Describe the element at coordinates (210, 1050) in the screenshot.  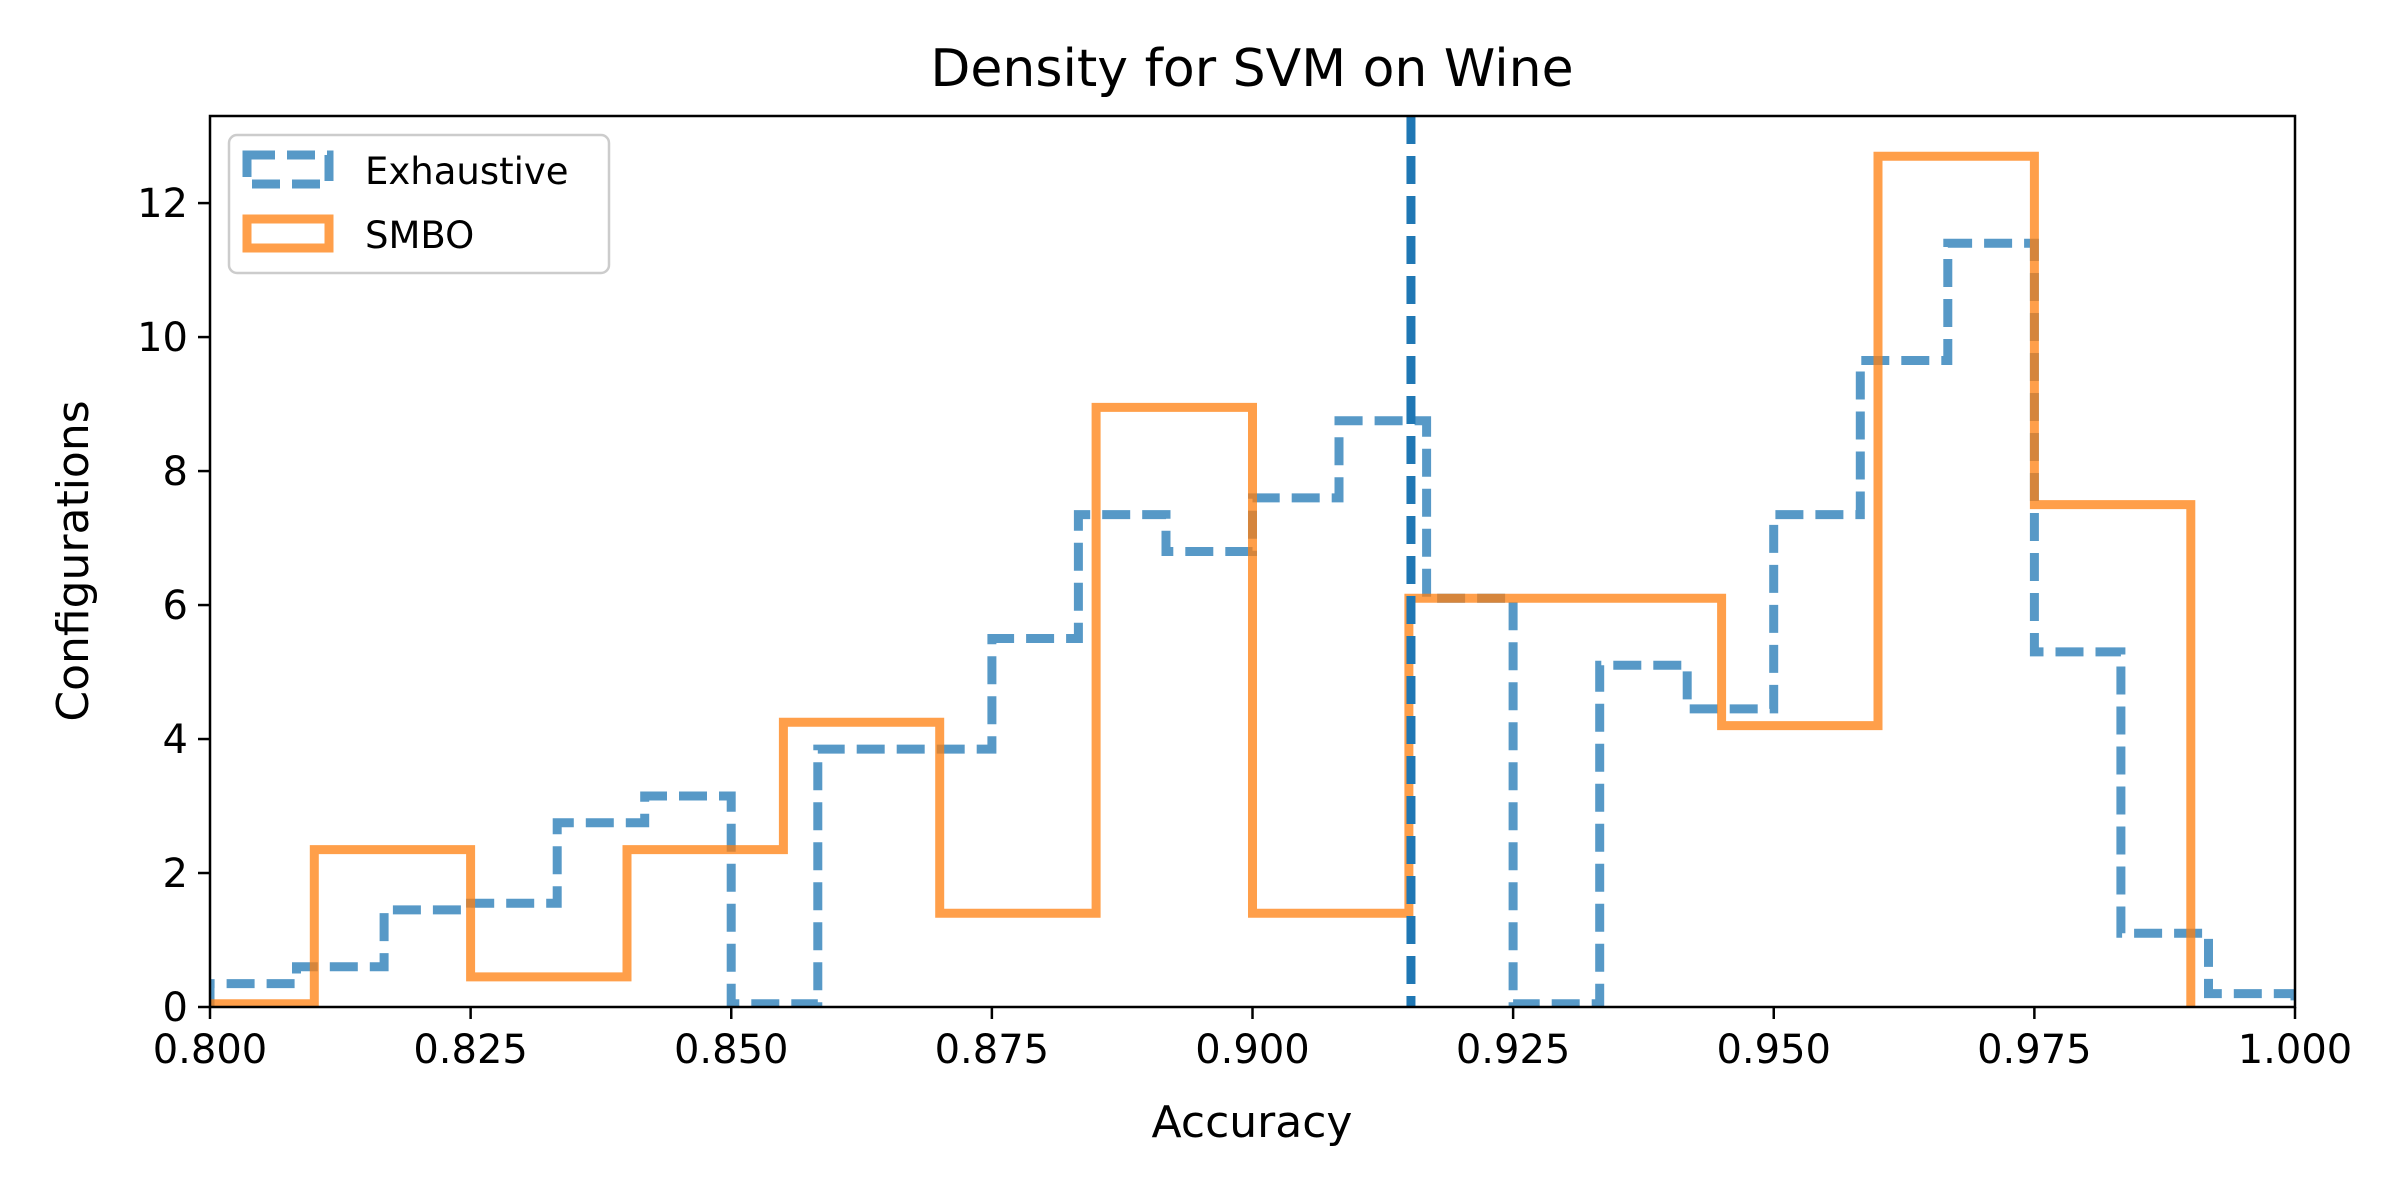
I see `x-tick-label: 0.800` at that location.